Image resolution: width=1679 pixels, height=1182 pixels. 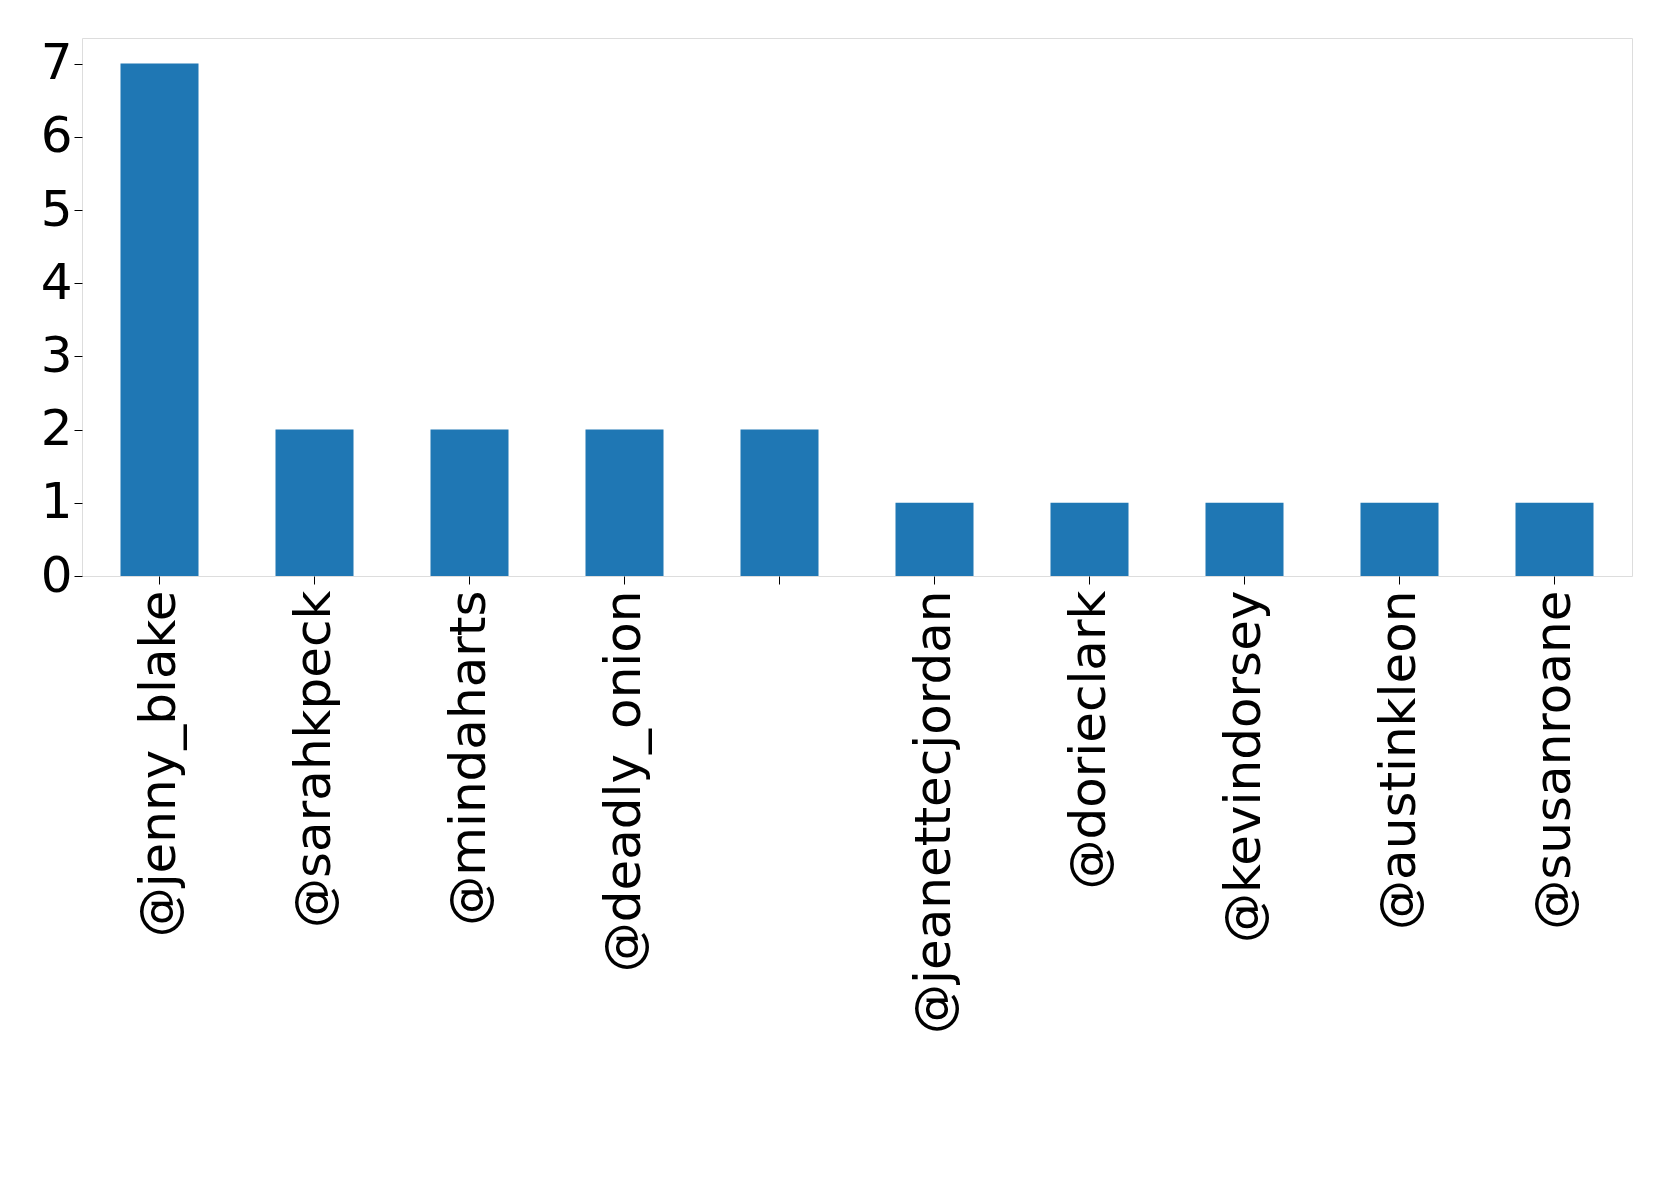 I want to click on y-tick-label: 6, so click(x=56, y=135).